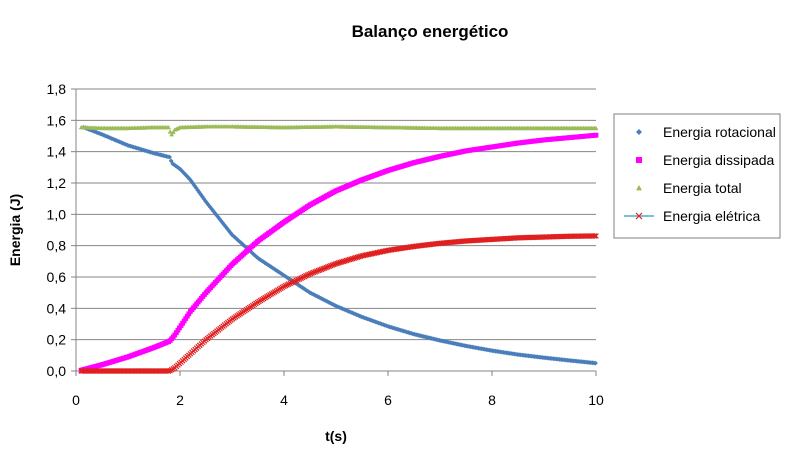 The width and height of the screenshot is (800, 453). Describe the element at coordinates (57, 308) in the screenshot. I see `y-tick-label: 0,4` at that location.